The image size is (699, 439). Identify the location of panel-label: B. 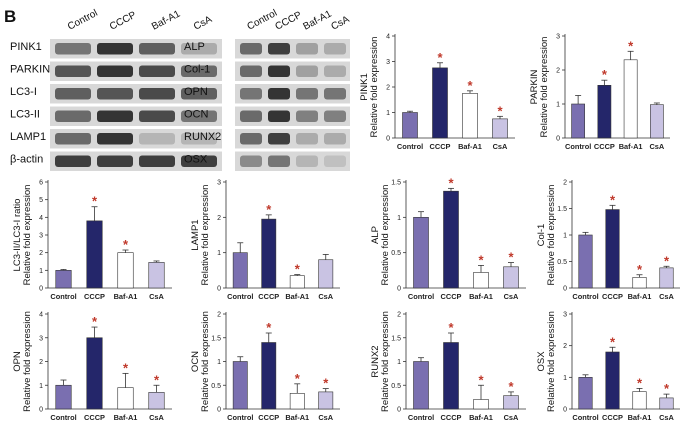
(10, 16).